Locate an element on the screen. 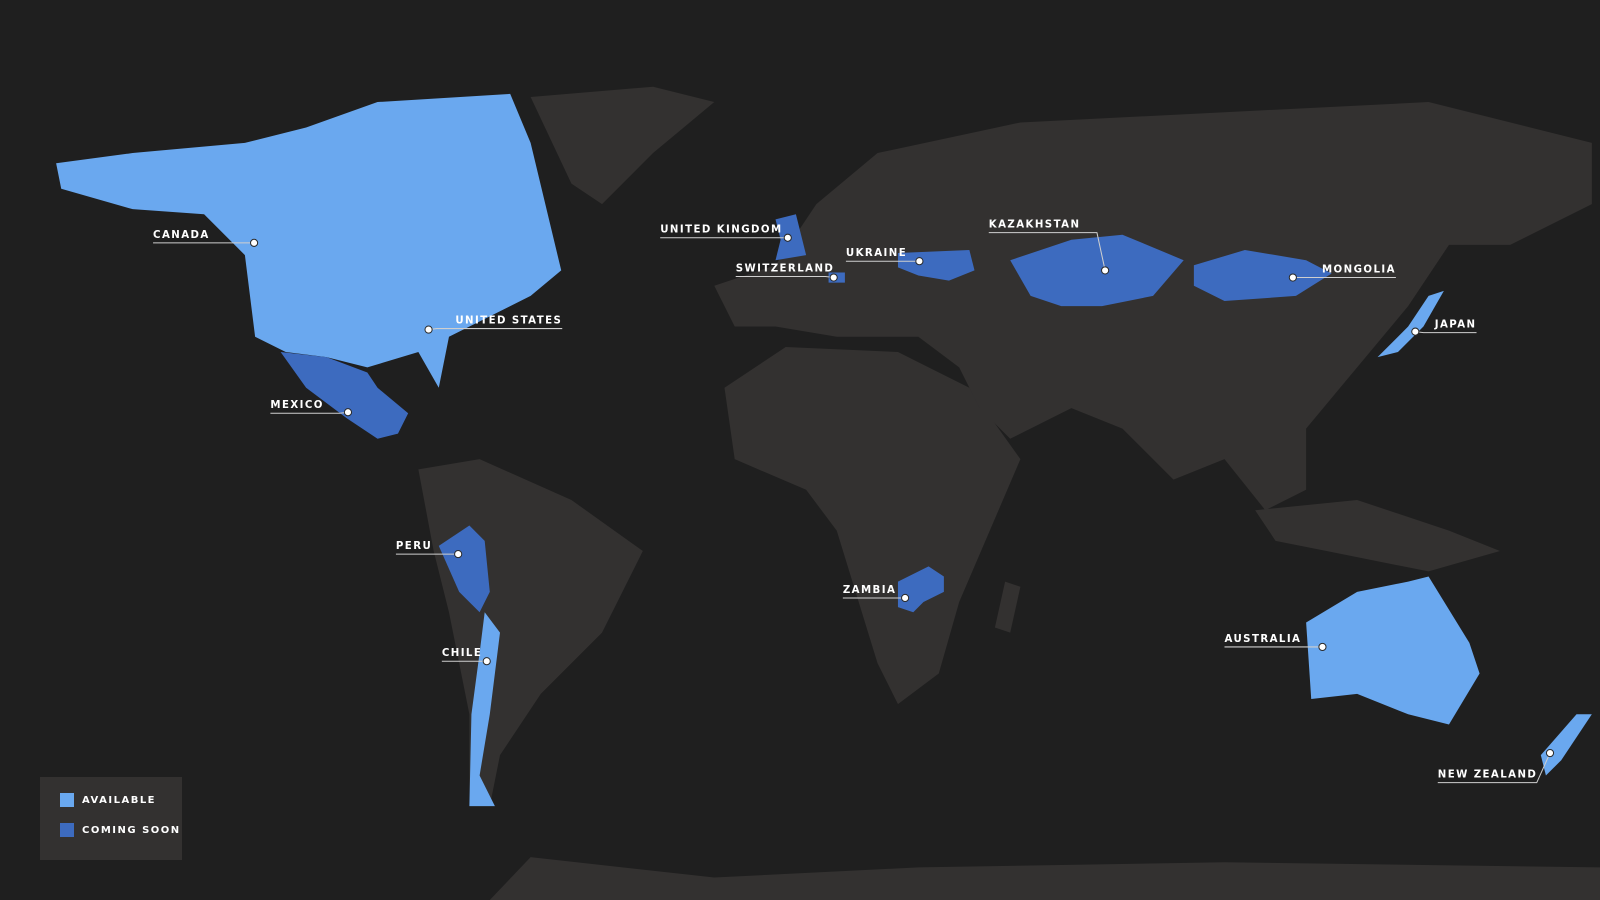 The height and width of the screenshot is (900, 1600). marker-chile: CHILE is located at coordinates (466, 657).